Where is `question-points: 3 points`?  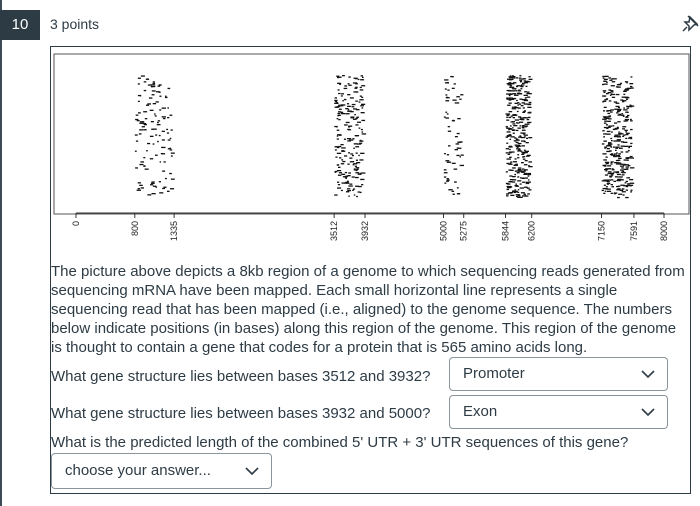
question-points: 3 points is located at coordinates (75, 24).